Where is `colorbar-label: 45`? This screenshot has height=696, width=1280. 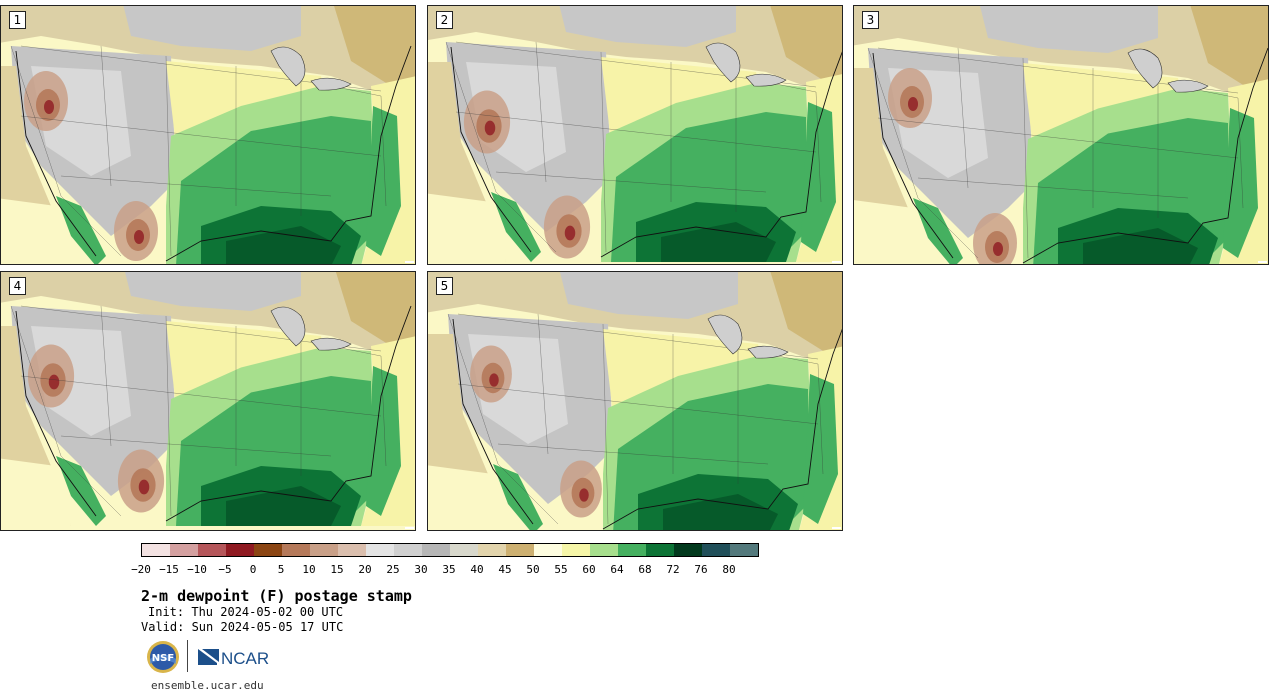 colorbar-label: 45 is located at coordinates (505, 569).